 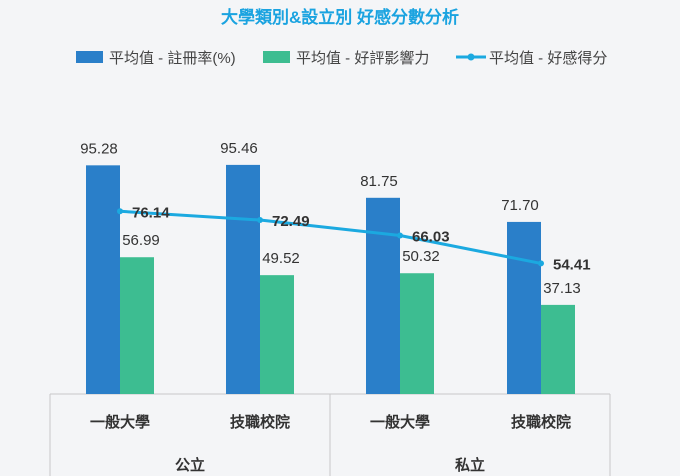 What do you see at coordinates (520, 205) in the screenshot?
I see `bar-label-1-4: 71.70` at bounding box center [520, 205].